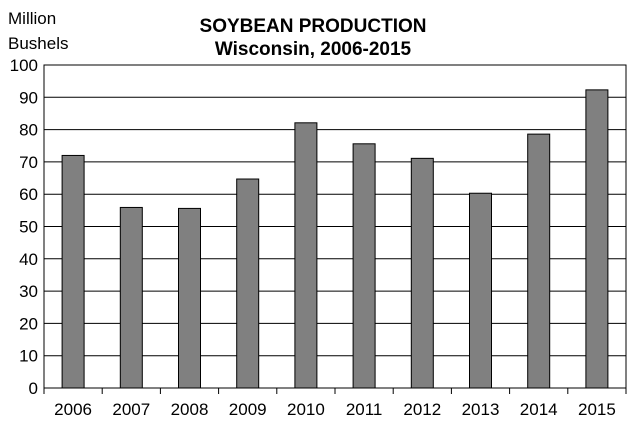  Describe the element at coordinates (32, 18) in the screenshot. I see `y-axis-unit-line-1: Million` at that location.